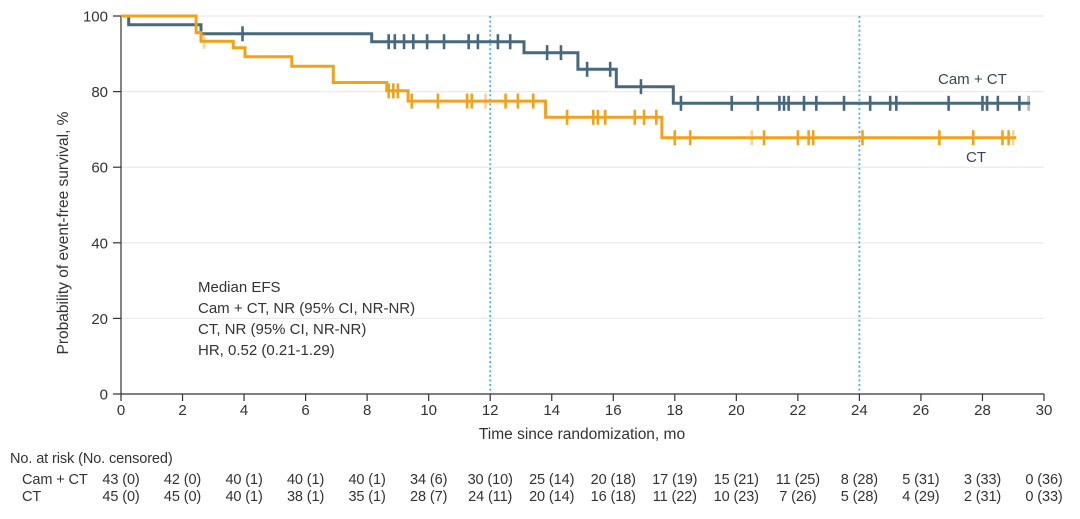 This screenshot has height=519, width=1080. What do you see at coordinates (104, 395) in the screenshot?
I see `y-tick-label-0: 0` at bounding box center [104, 395].